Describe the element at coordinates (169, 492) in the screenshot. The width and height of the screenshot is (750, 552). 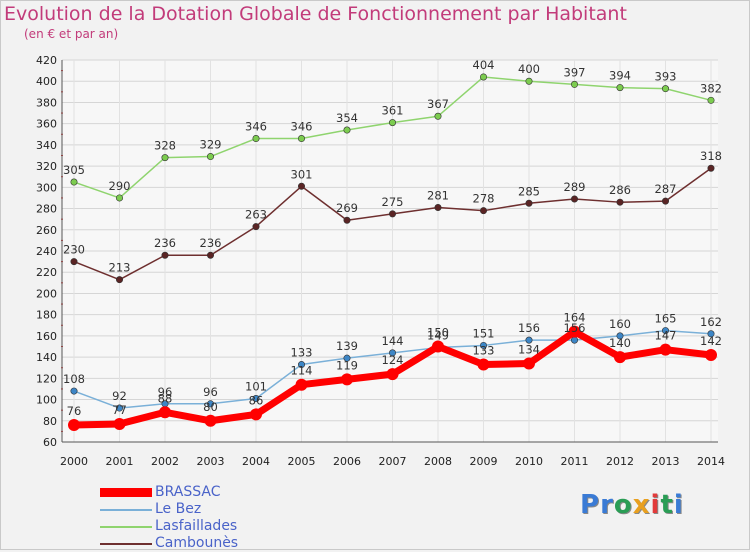
I see `legend-item-brassac: BRASSAC` at that location.